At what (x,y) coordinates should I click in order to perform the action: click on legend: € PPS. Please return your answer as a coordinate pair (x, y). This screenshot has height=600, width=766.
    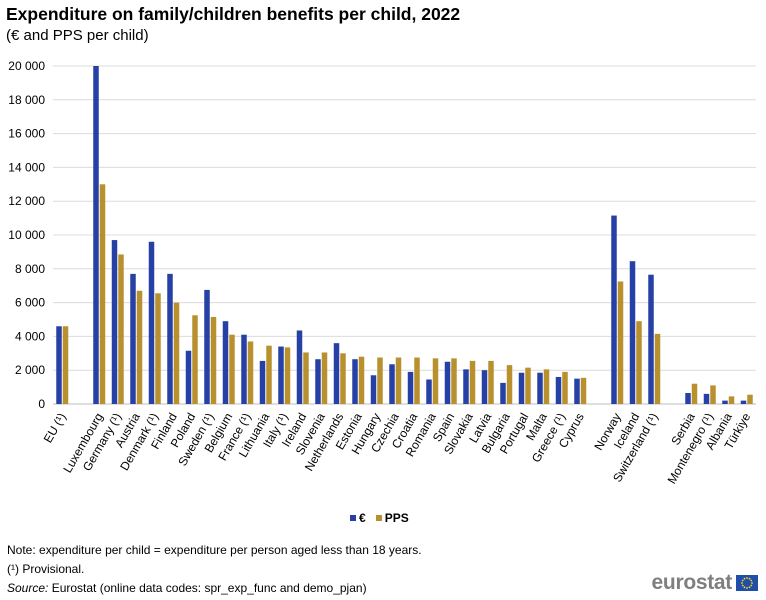
    Looking at the image, I should click on (379, 518).